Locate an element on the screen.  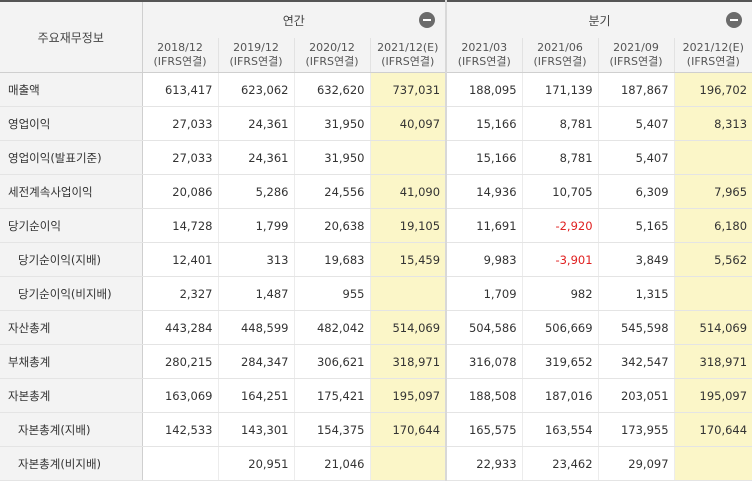
value-cell: 955 is located at coordinates (331, 293).